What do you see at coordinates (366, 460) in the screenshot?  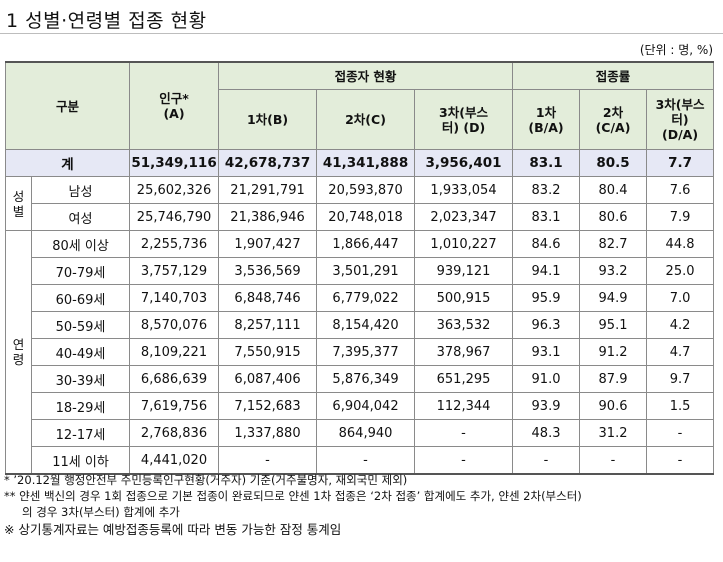 I see `cell-dose2: -` at bounding box center [366, 460].